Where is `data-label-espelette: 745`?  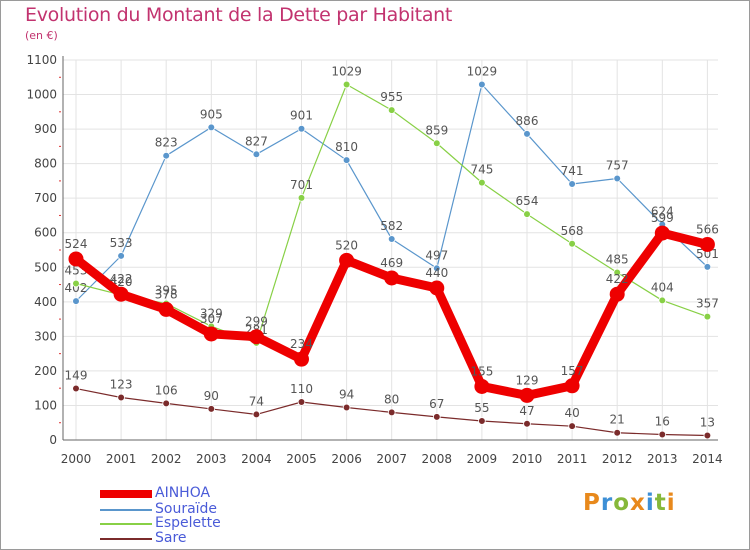
data-label-espelette: 745 is located at coordinates (481, 170).